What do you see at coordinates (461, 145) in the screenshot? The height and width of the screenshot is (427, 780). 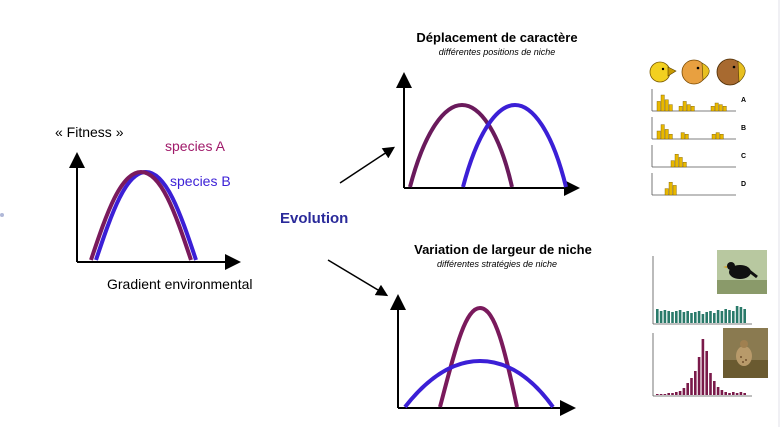 I see `displaced-curve-a` at bounding box center [461, 145].